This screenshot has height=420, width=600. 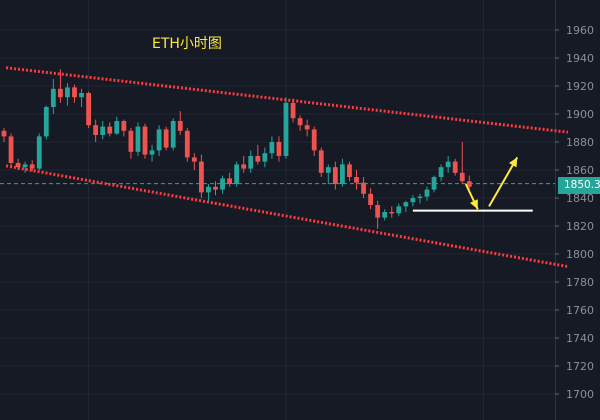 I want to click on current-price-badge: 1850.3, so click(x=579, y=185).